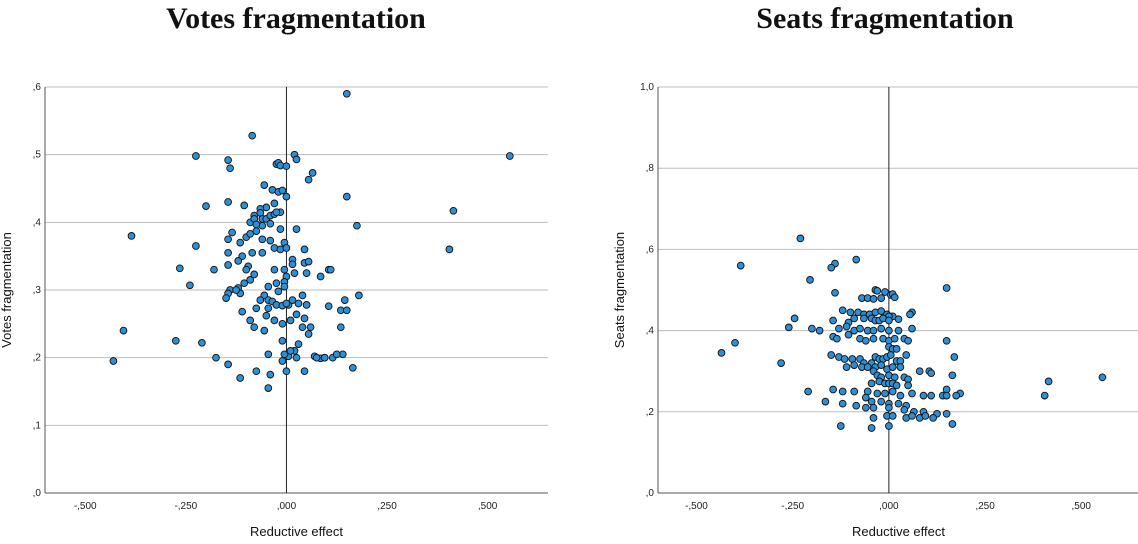 The height and width of the screenshot is (544, 1138). Describe the element at coordinates (7, 290) in the screenshot. I see `votes-y-axis-title: Votes fragmentation` at that location.